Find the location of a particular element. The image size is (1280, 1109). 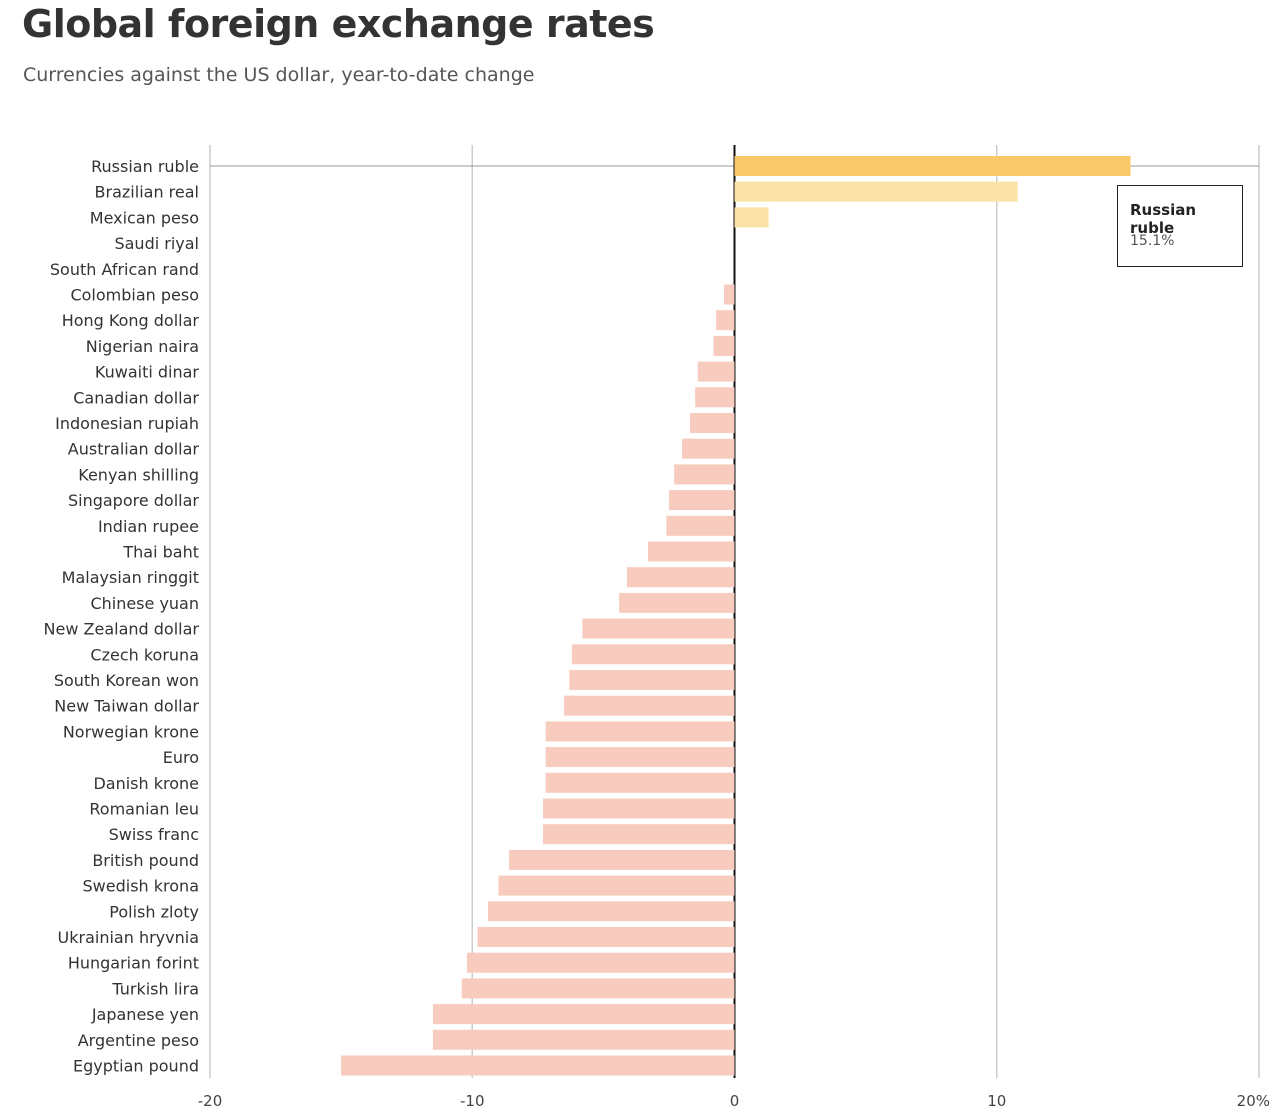

bar-malaysian-ringgit is located at coordinates (680, 577).